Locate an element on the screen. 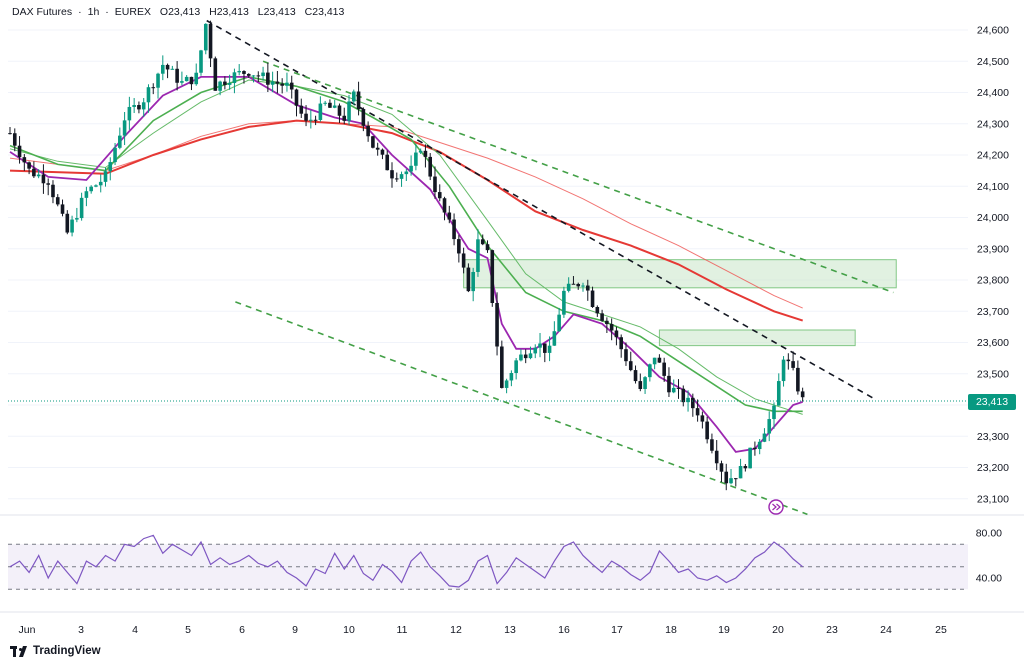  last-price-tag: 23,413 is located at coordinates (992, 402).